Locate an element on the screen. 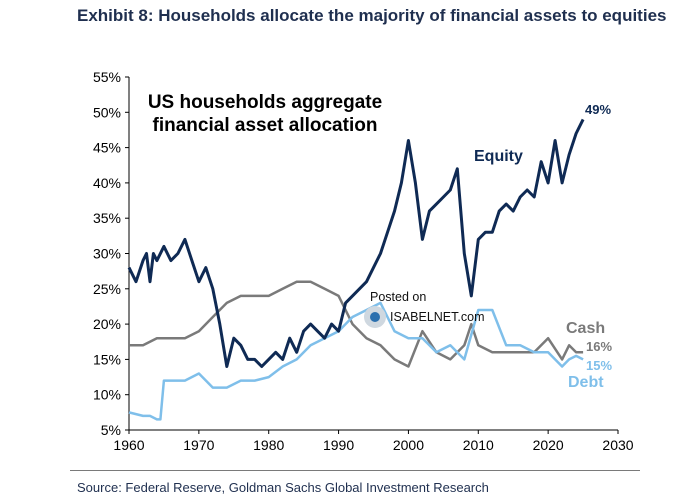 Image resolution: width=700 pixels, height=500 pixels. watermark-line1: Posted on is located at coordinates (398, 297).